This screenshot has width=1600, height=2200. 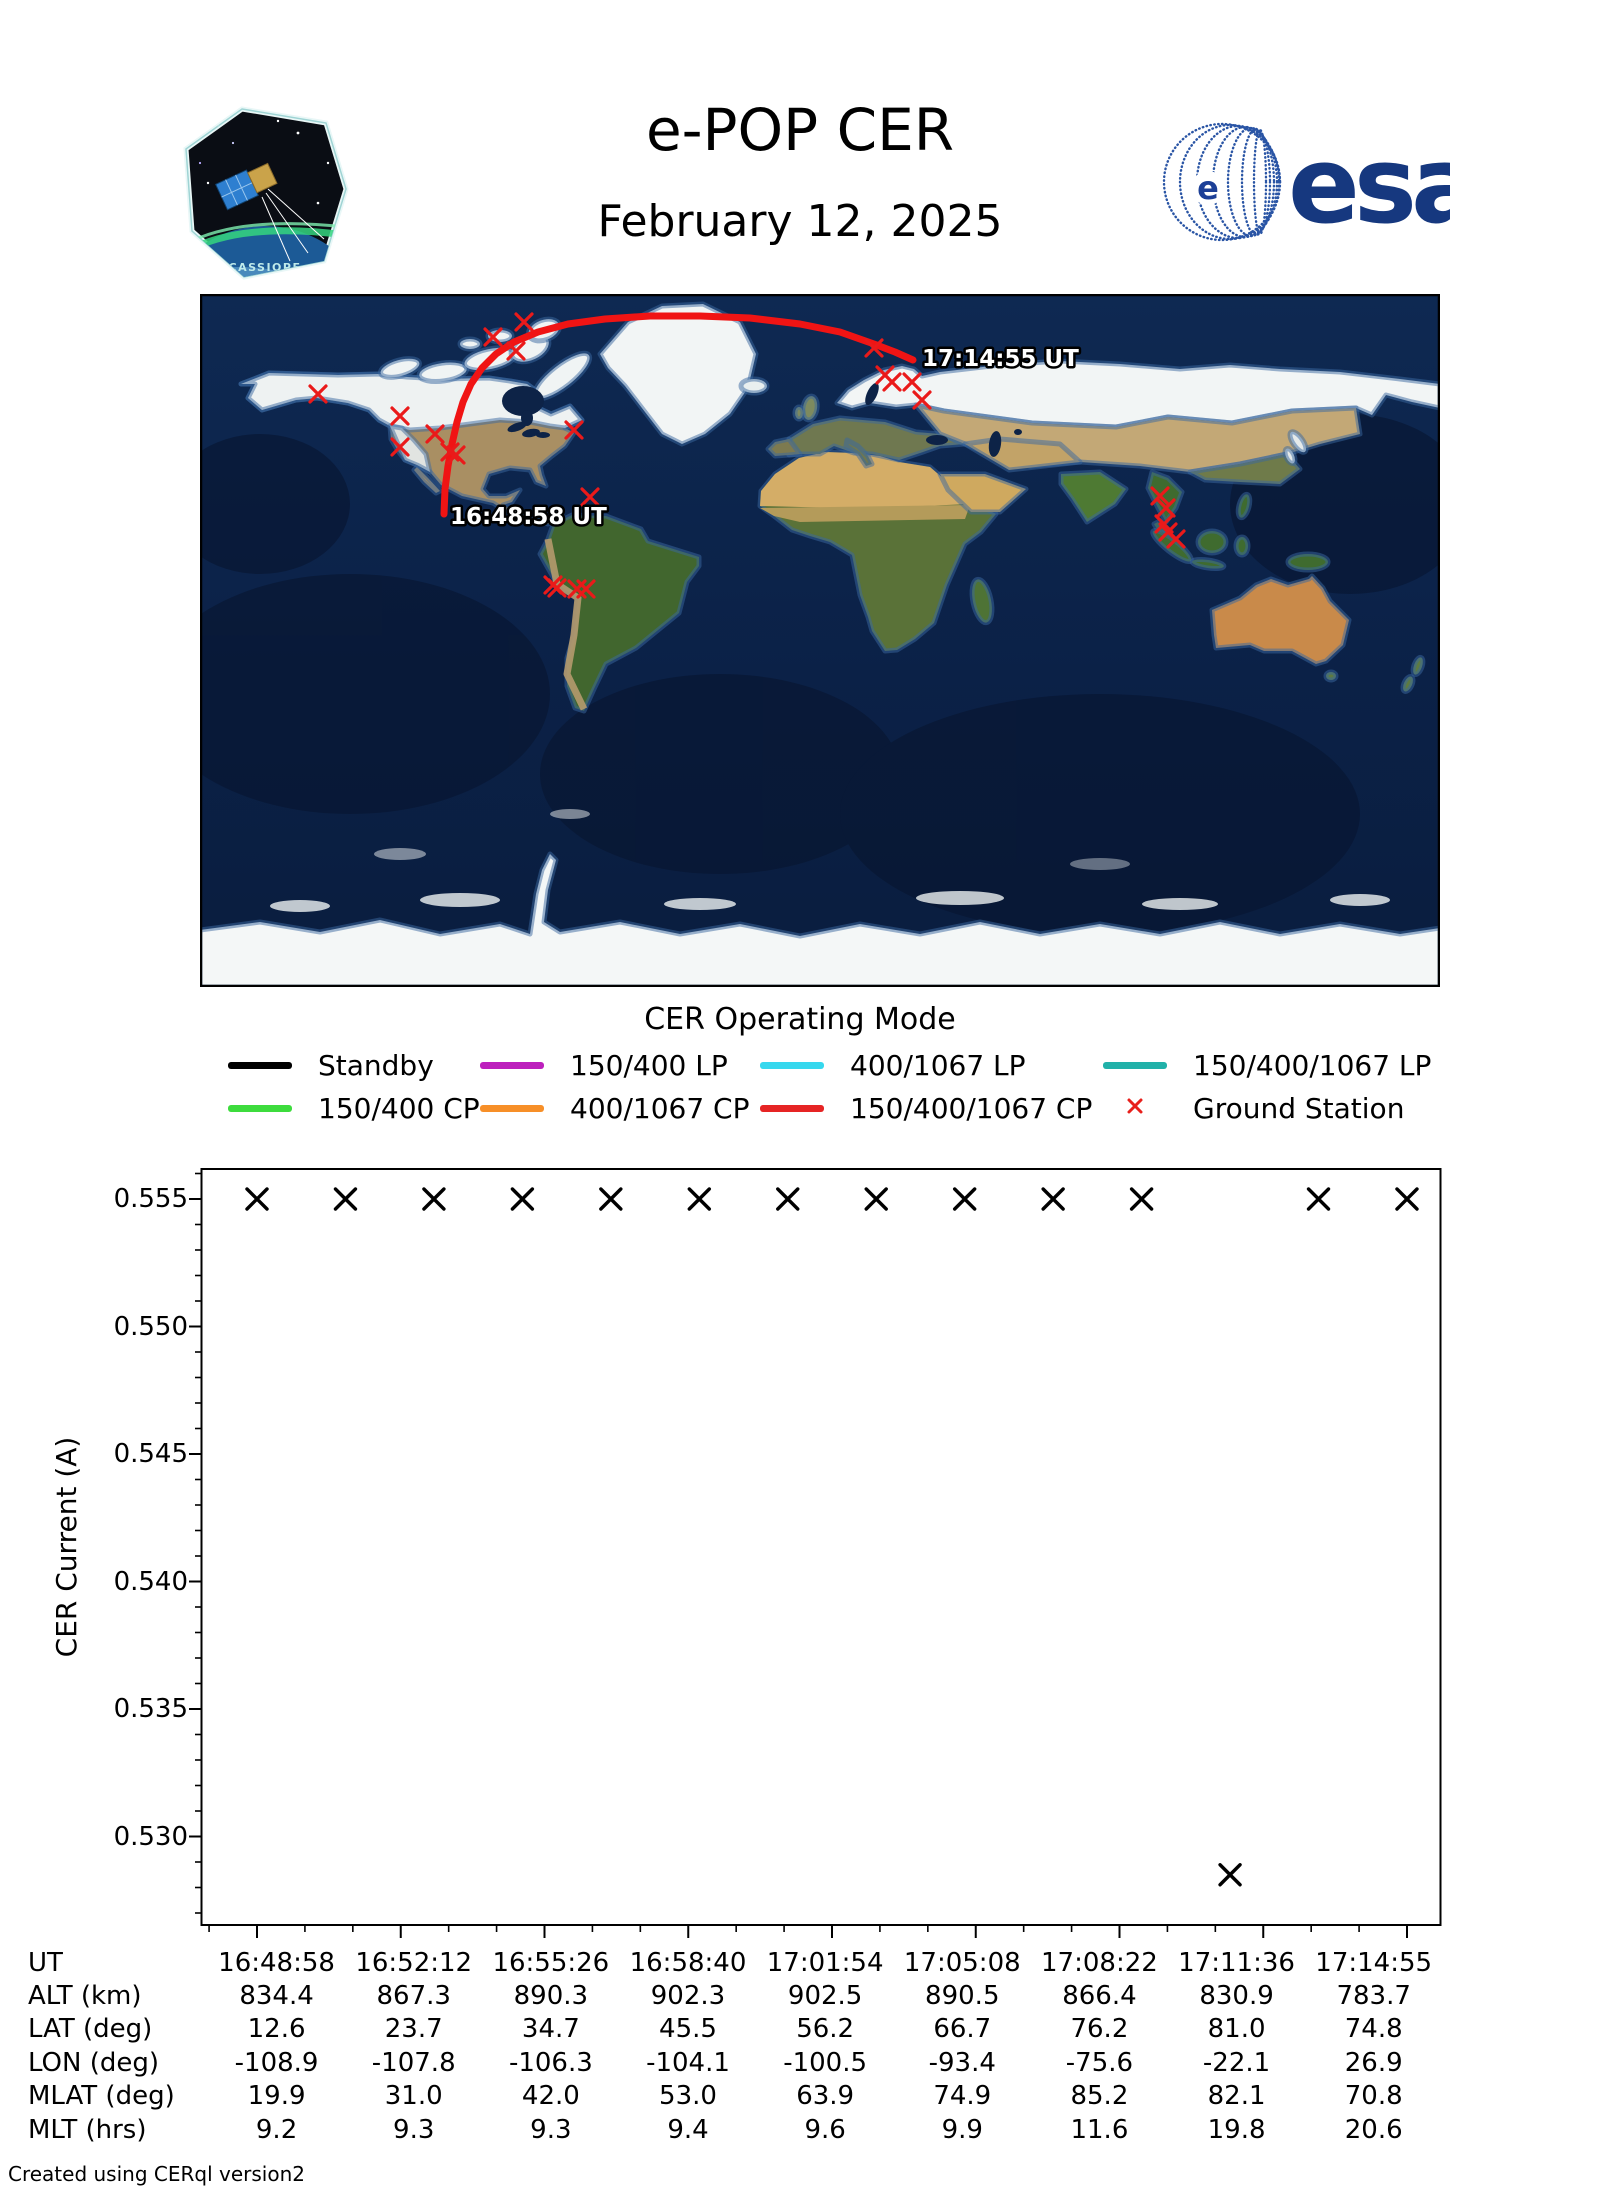 What do you see at coordinates (376, 1065) in the screenshot?
I see `legend-item-label: Standby` at bounding box center [376, 1065].